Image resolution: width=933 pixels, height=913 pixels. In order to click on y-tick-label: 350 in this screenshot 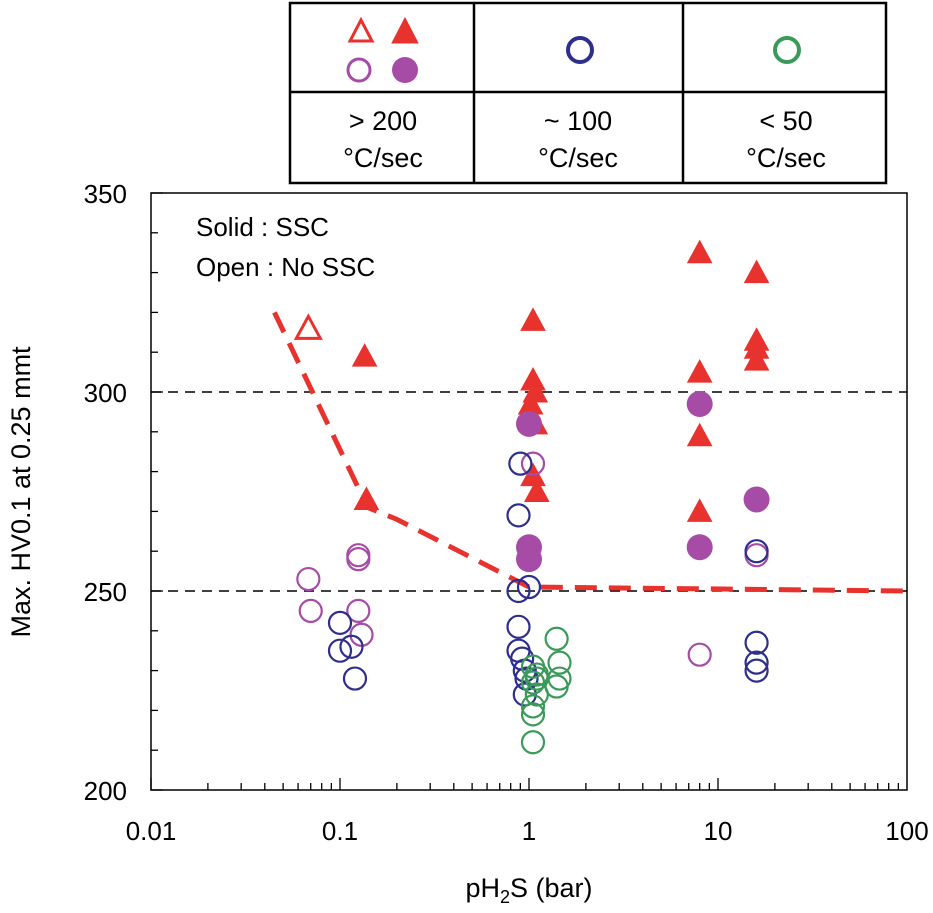, I will do `click(105, 194)`.